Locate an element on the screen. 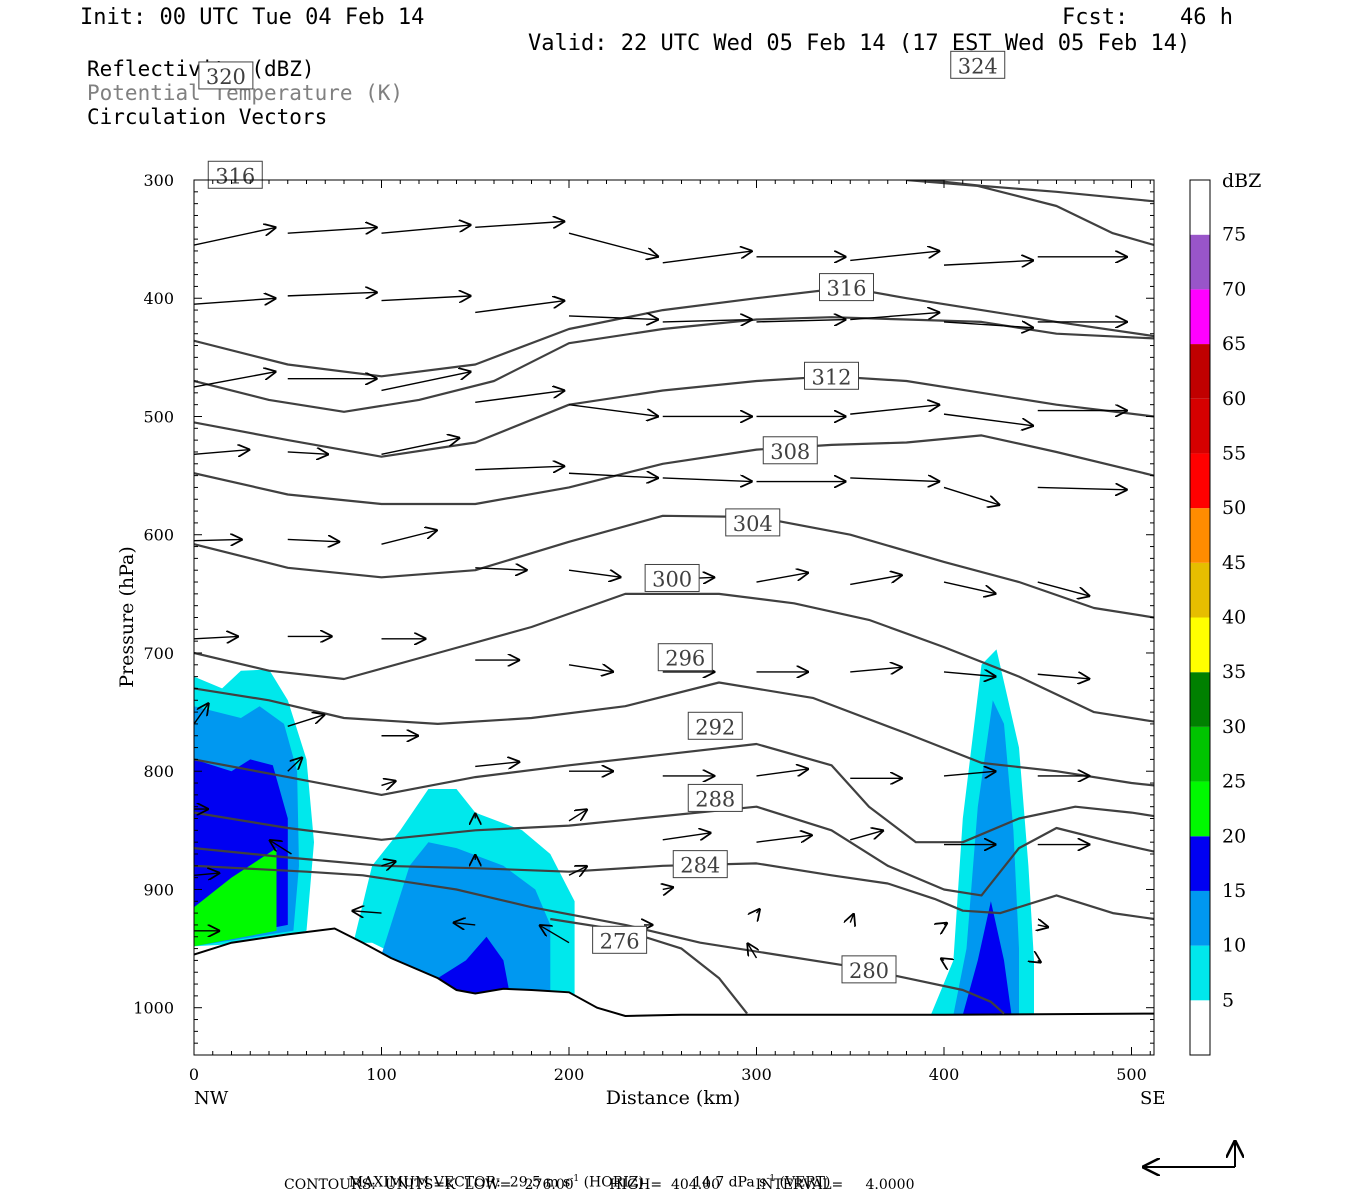  x-right-end-label: SE is located at coordinates (1152, 1098).